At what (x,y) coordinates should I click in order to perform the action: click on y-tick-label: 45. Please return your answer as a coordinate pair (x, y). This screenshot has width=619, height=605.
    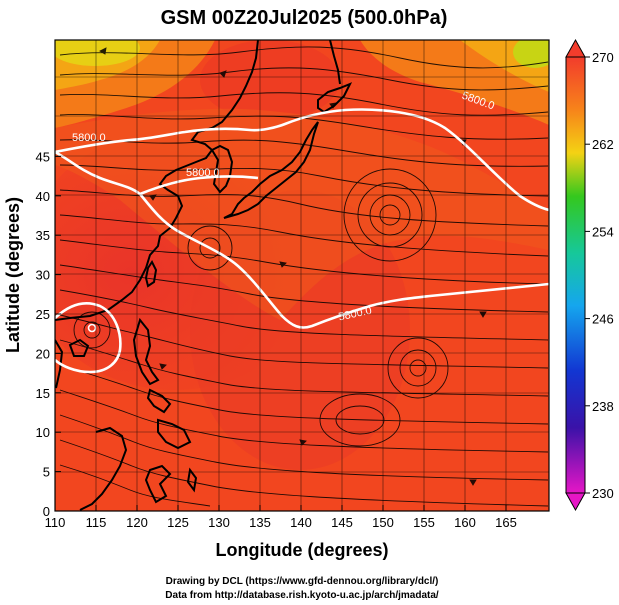
    Looking at the image, I should click on (43, 156).